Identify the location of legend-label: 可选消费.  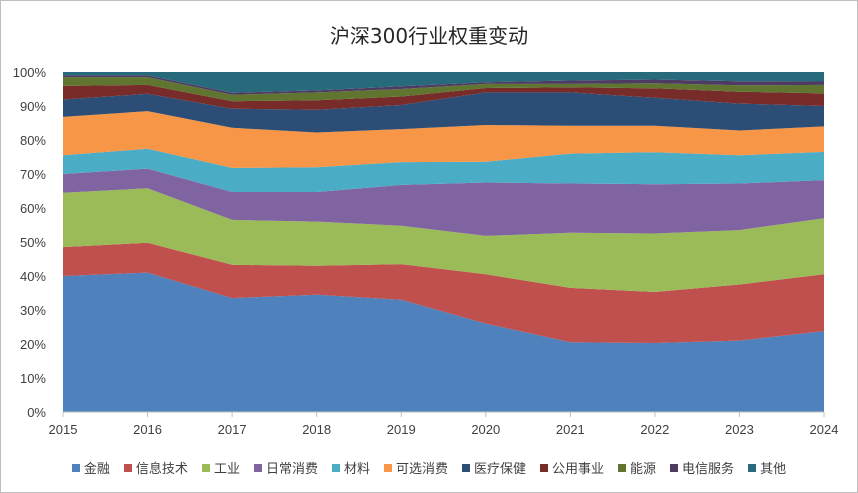
(421, 469).